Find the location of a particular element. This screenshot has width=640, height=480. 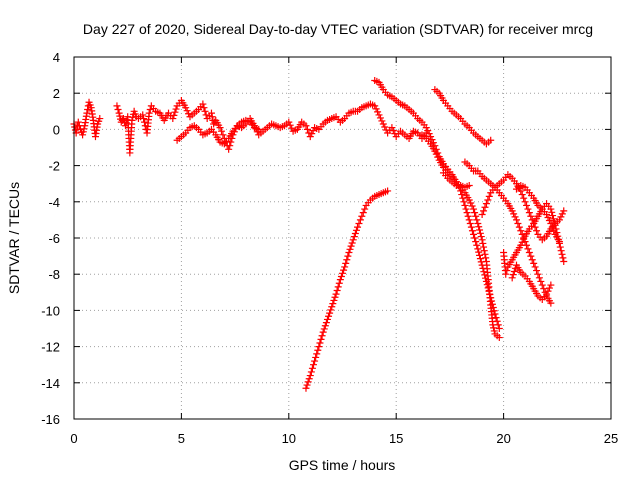

x-tick-labels: 0 5 10 15 20 25 is located at coordinates (344, 438).